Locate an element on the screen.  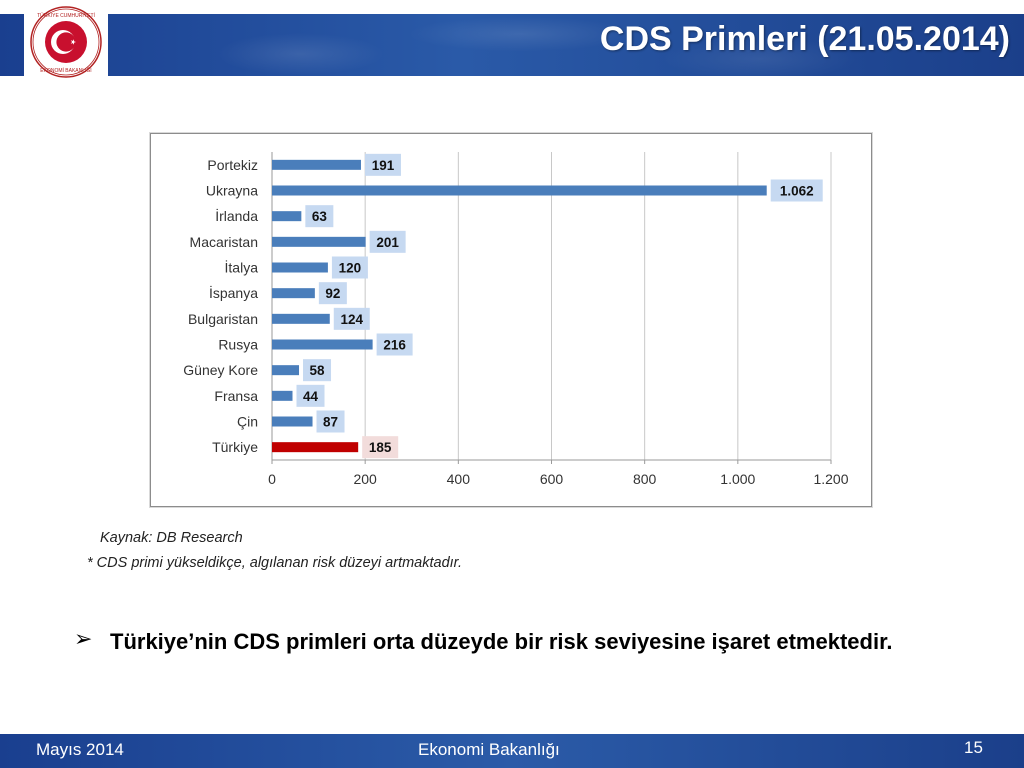
header-banner is located at coordinates (512, 45).